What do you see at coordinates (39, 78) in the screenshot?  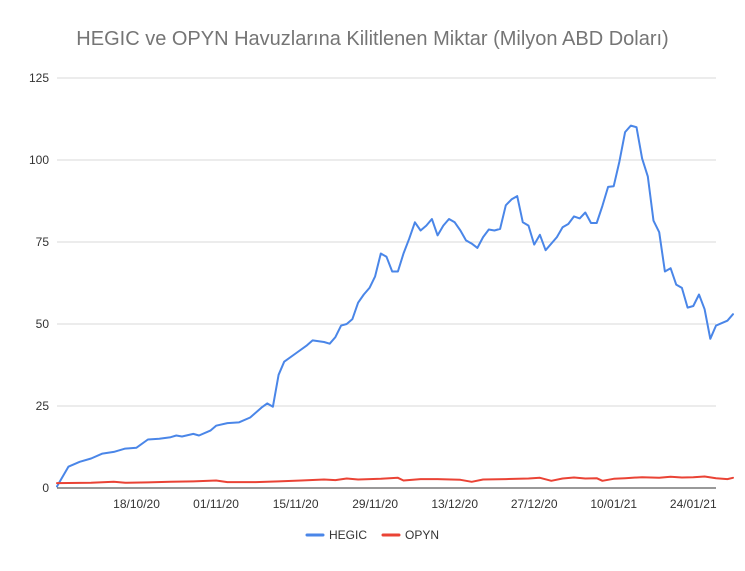 I see `y-tick-label: 125` at bounding box center [39, 78].